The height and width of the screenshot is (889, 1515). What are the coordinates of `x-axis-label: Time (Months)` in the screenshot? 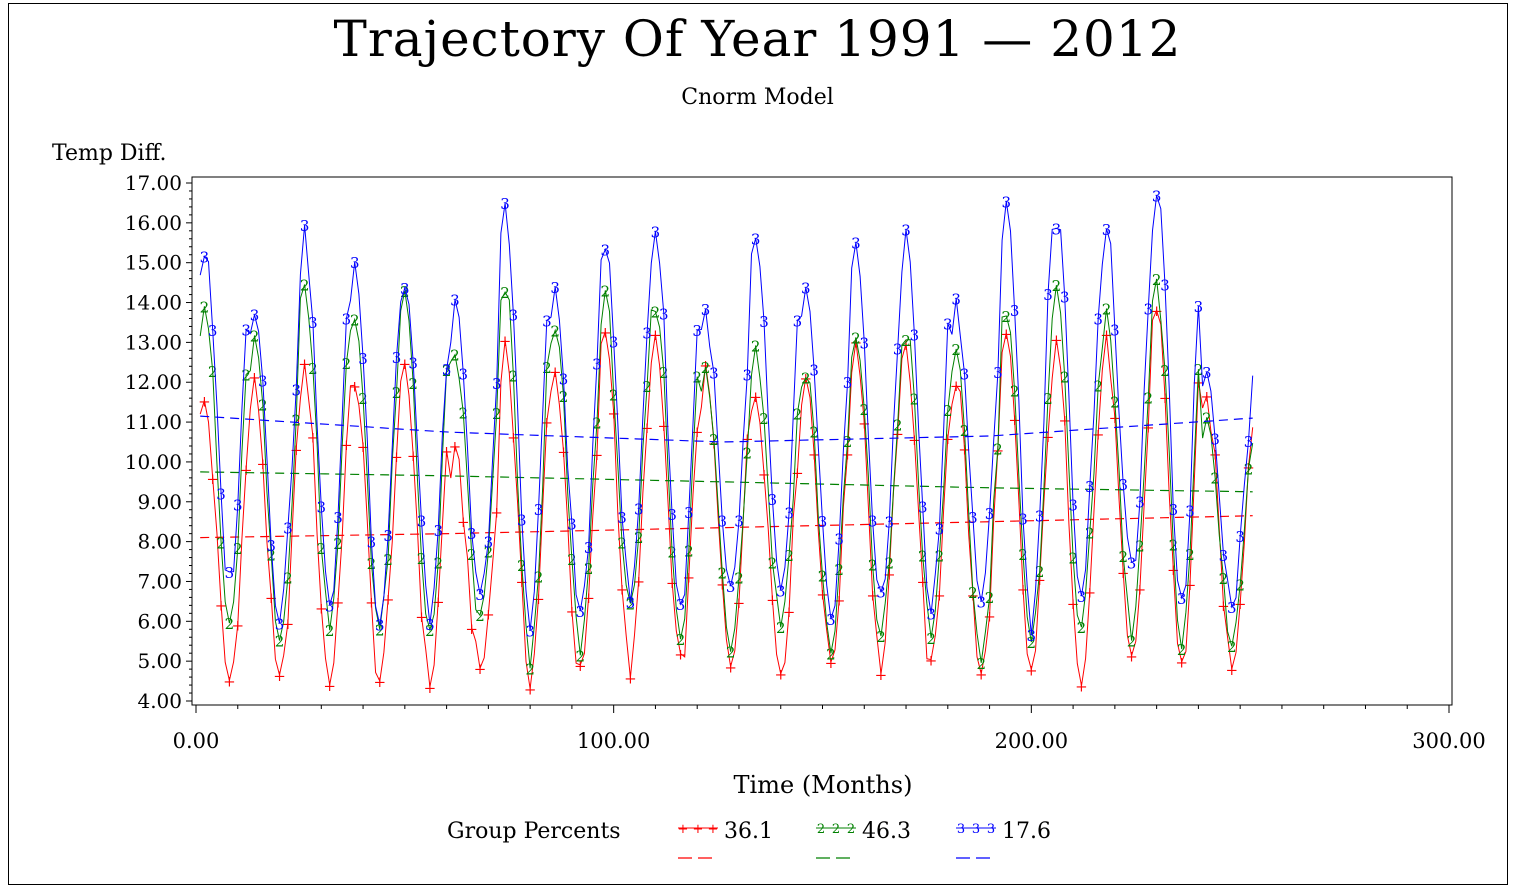 It's located at (823, 785).